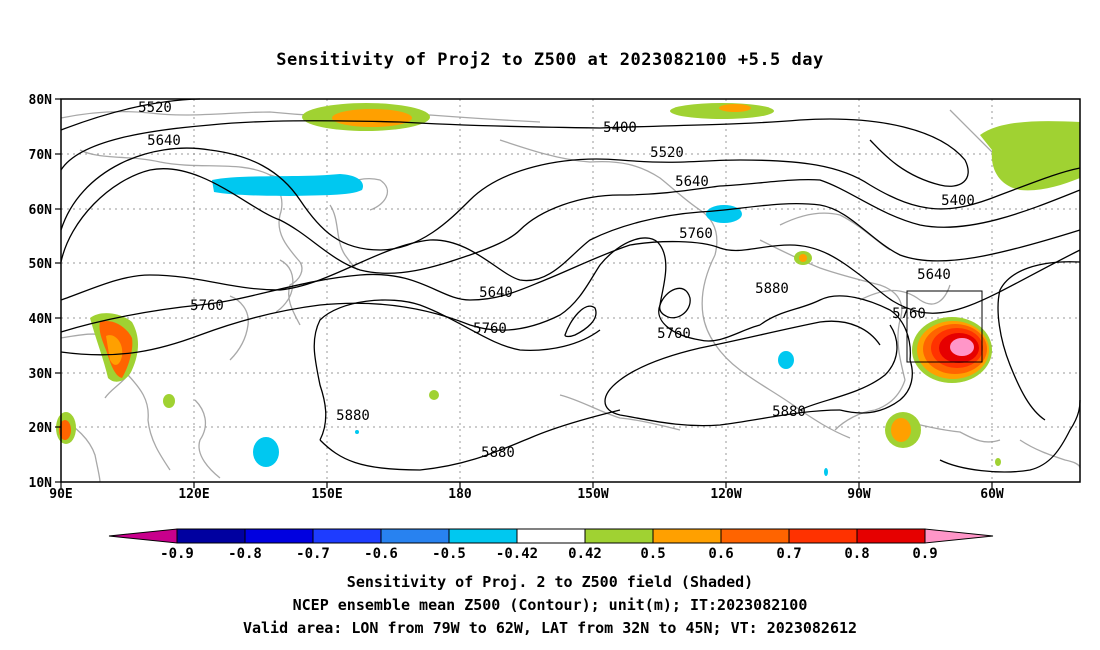 The width and height of the screenshot is (1100, 650). What do you see at coordinates (372, 118) in the screenshot?
I see `shade-kamchatka-orange` at bounding box center [372, 118].